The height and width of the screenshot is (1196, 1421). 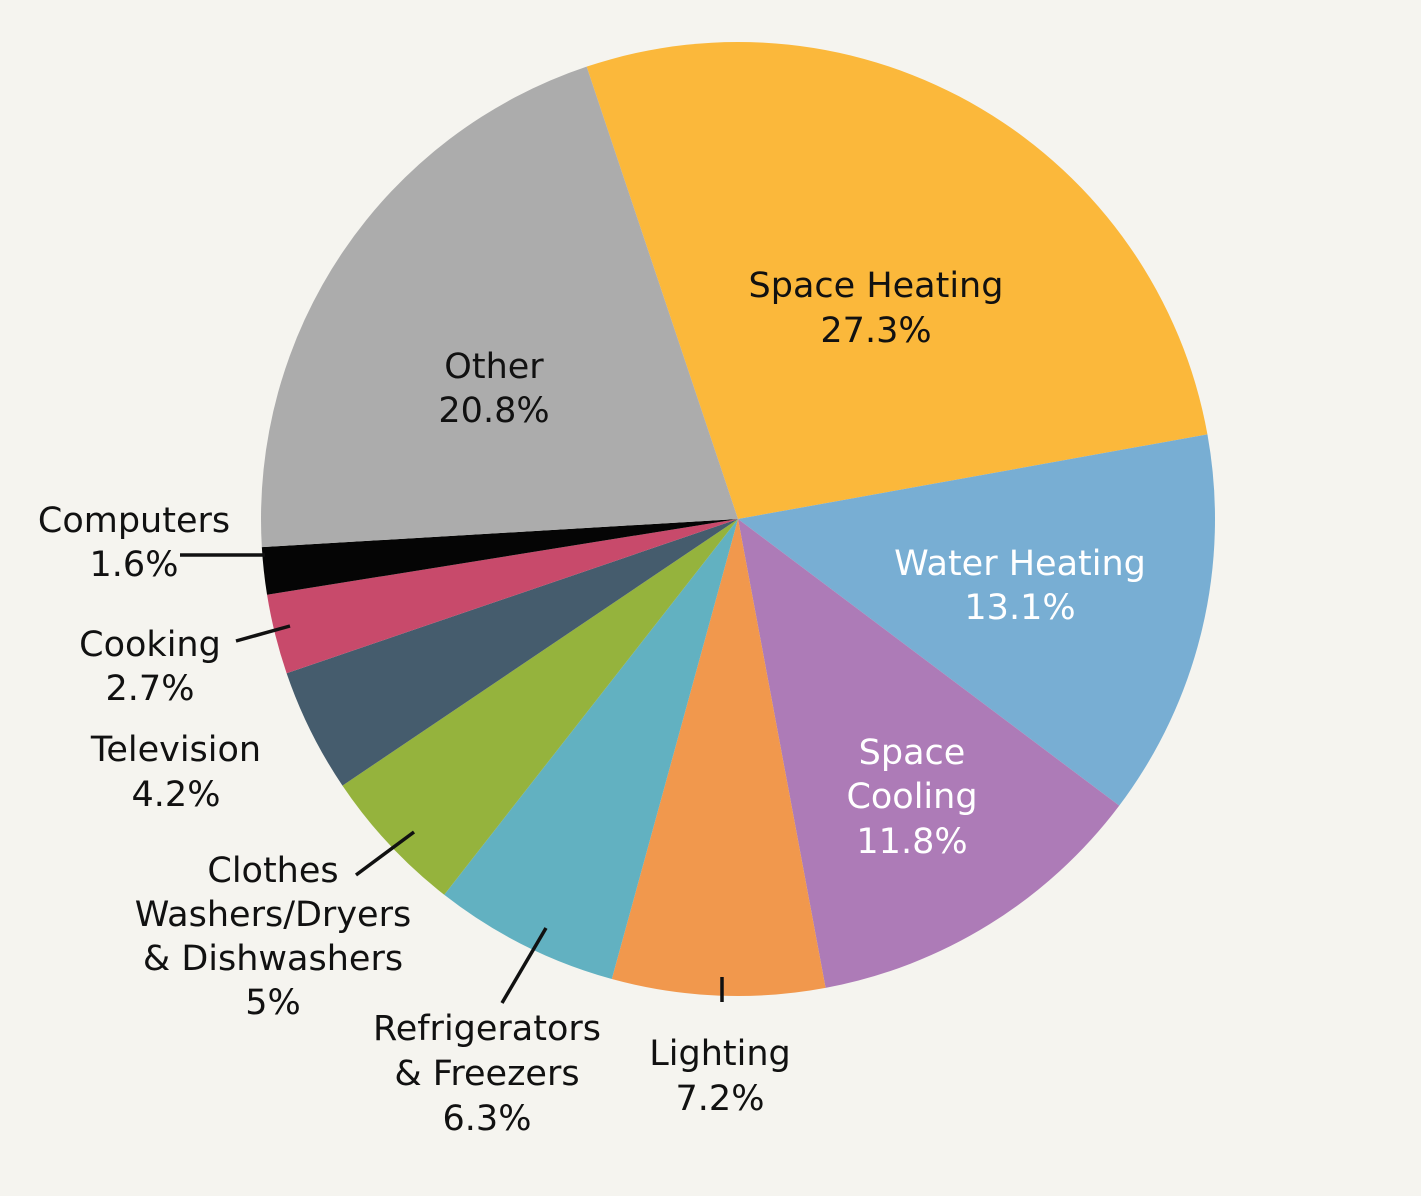 I want to click on slice-label-clothes-washers-dryers-and-dishwashers: Clothes, so click(x=272, y=871).